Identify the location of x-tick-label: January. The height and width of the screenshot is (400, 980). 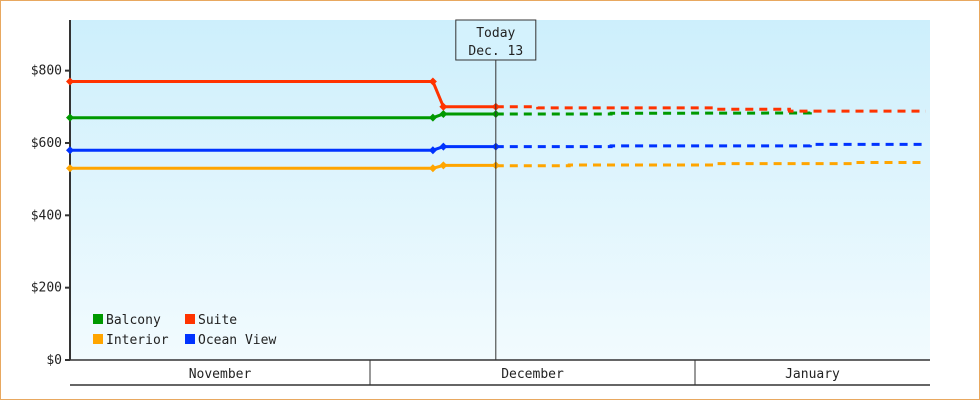
(812, 374).